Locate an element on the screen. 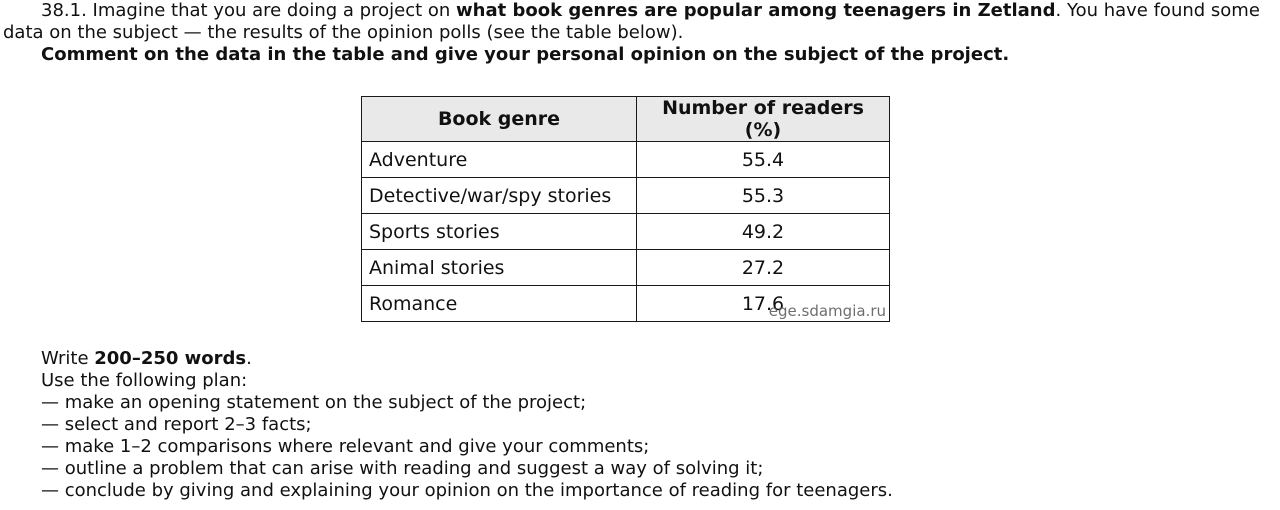 The width and height of the screenshot is (1280, 510). readers-cell: 55.3 is located at coordinates (763, 195).